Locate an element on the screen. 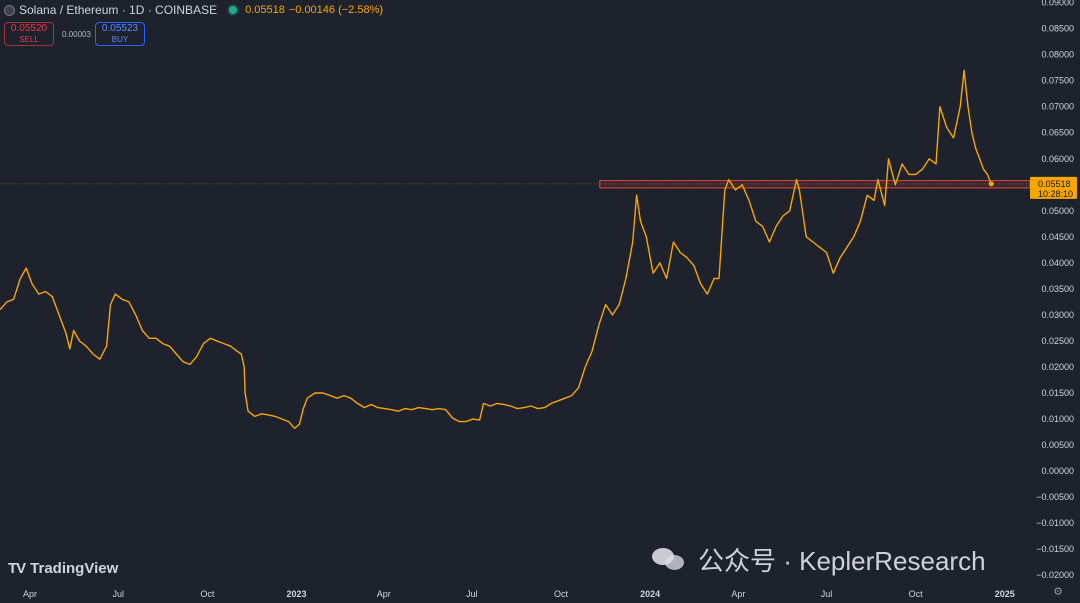  buy-button: 0.05523 BUY is located at coordinates (120, 34).